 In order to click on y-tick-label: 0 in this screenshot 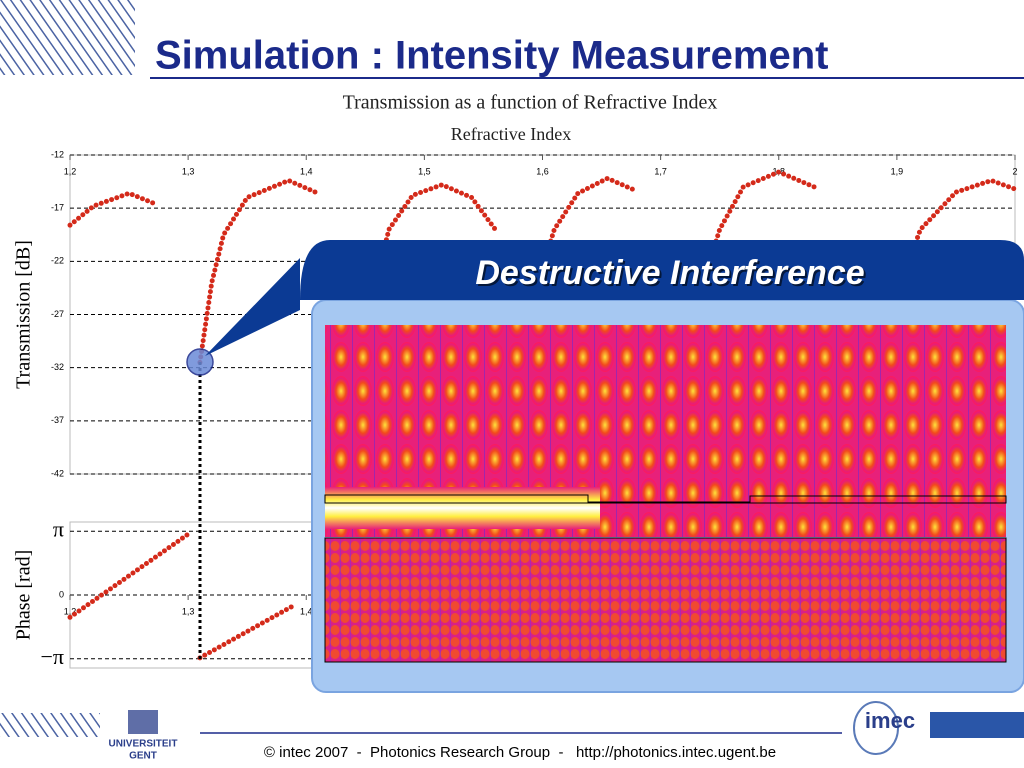, I will do `click(61, 594)`.